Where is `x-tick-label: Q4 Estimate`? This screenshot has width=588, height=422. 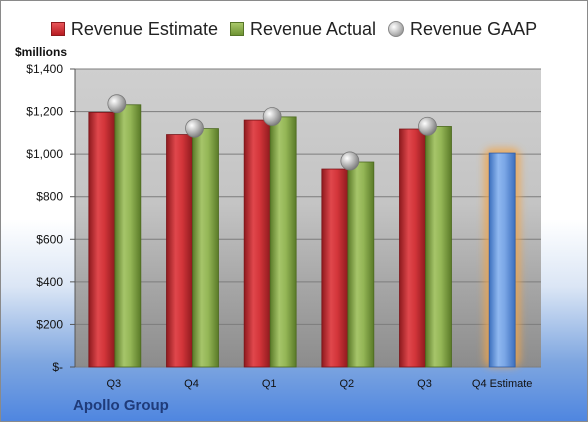
x-tick-label: Q4 Estimate is located at coordinates (502, 384).